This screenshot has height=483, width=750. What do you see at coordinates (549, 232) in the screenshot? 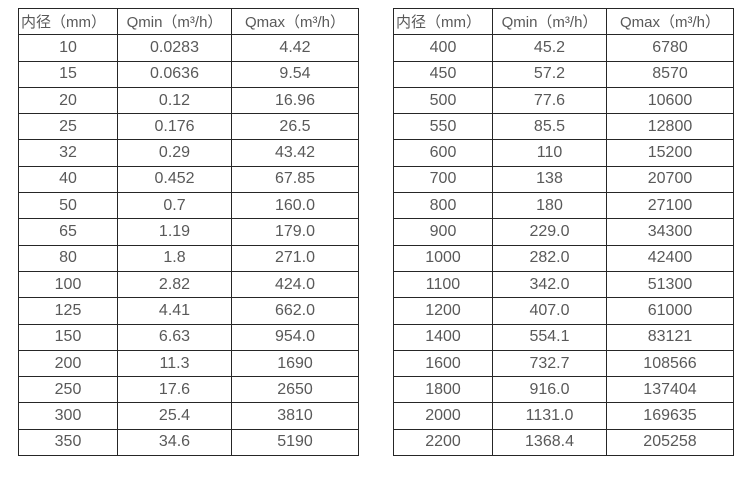
I see `table-cell: 229.0` at bounding box center [549, 232].